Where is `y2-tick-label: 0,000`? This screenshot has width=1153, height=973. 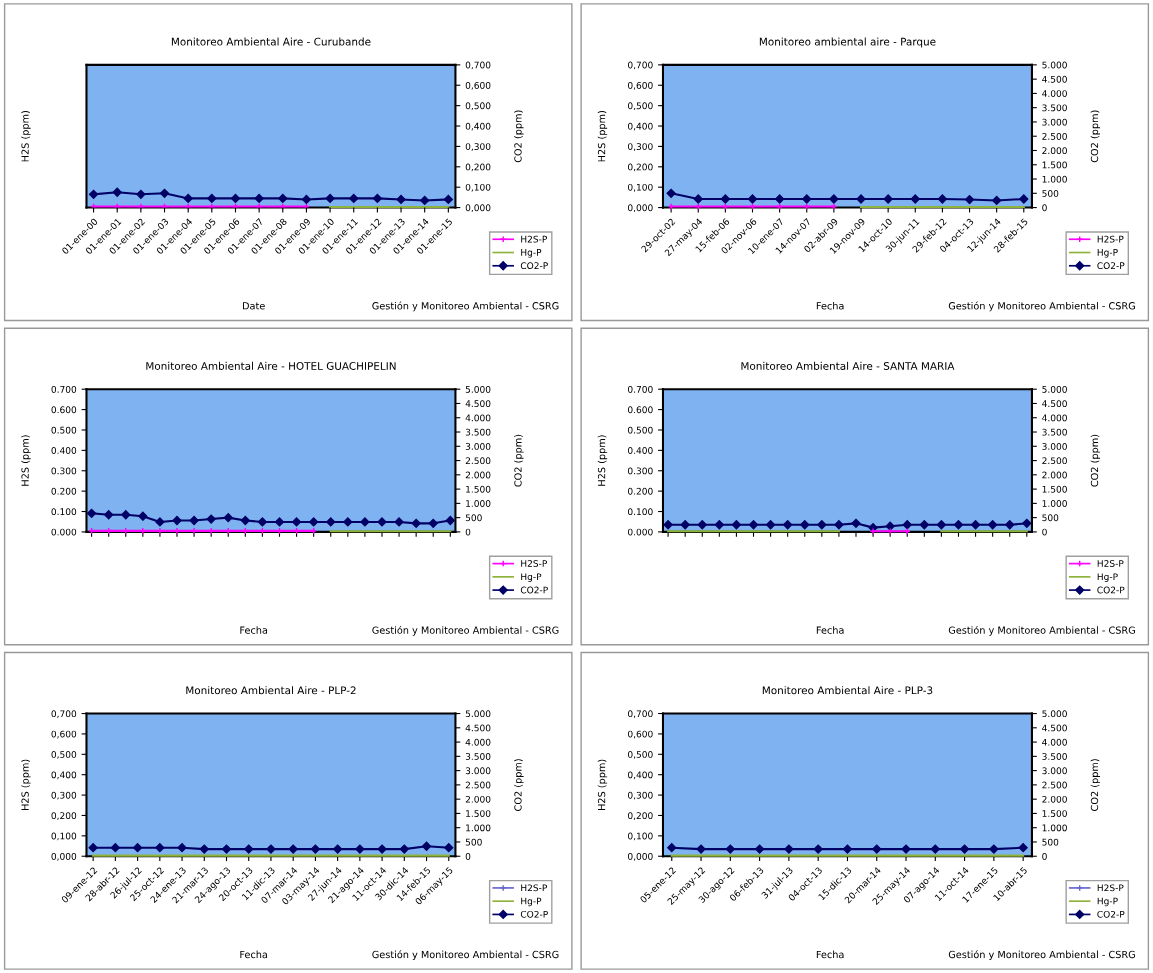 y2-tick-label: 0,000 is located at coordinates (478, 208).